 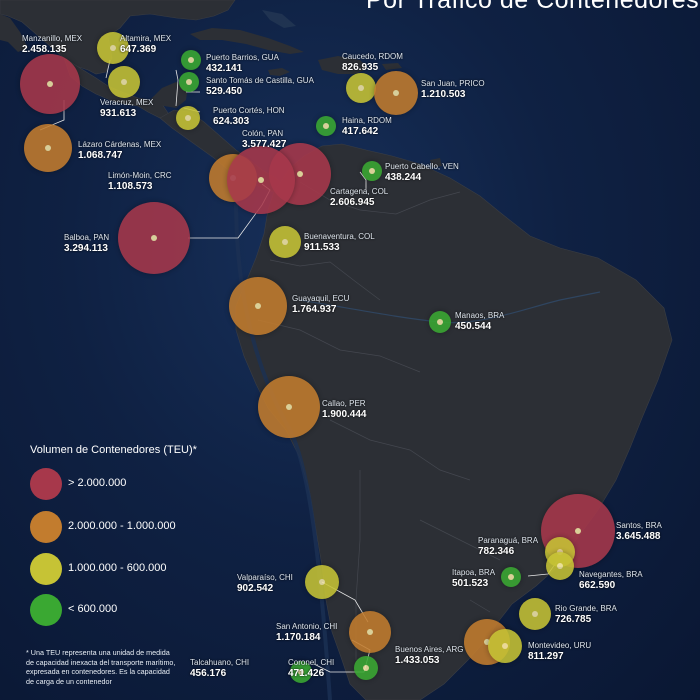 What do you see at coordinates (422, 166) in the screenshot?
I see `port-name: Puerto Cabello, VEN` at bounding box center [422, 166].